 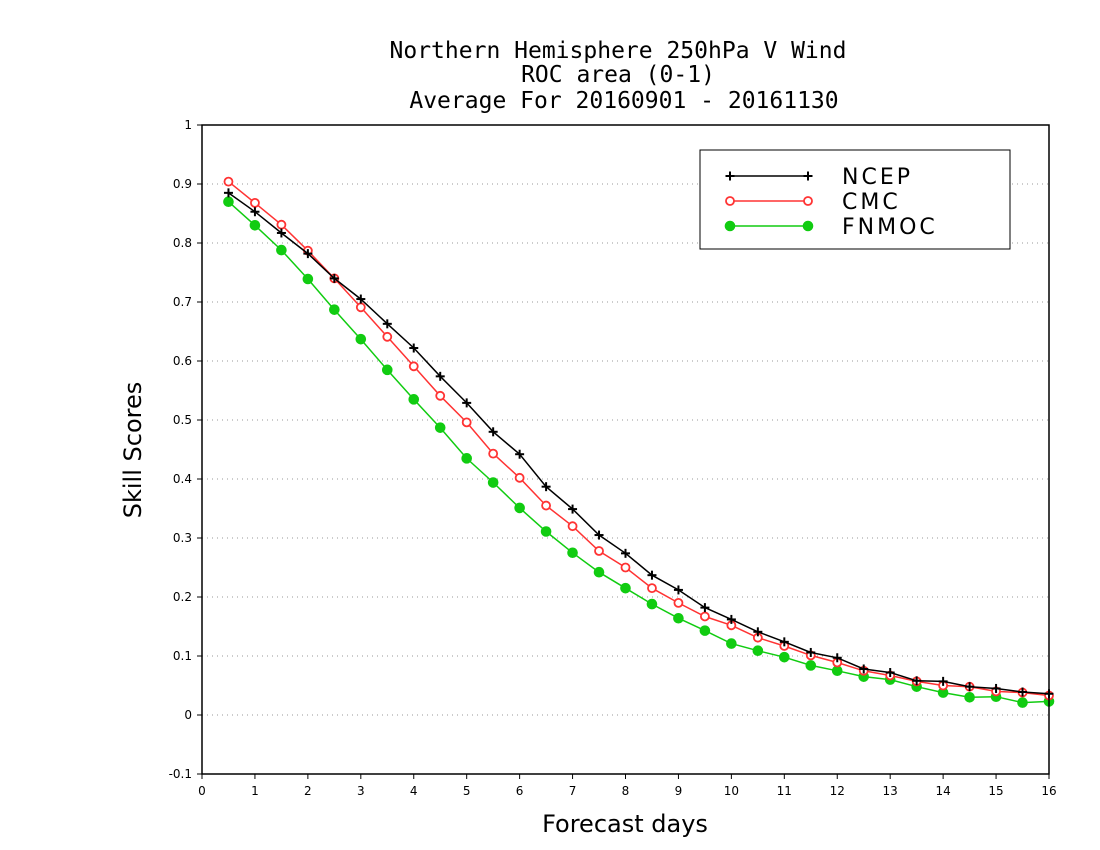 What do you see at coordinates (837, 791) in the screenshot?
I see `x-tick-label: 12` at bounding box center [837, 791].